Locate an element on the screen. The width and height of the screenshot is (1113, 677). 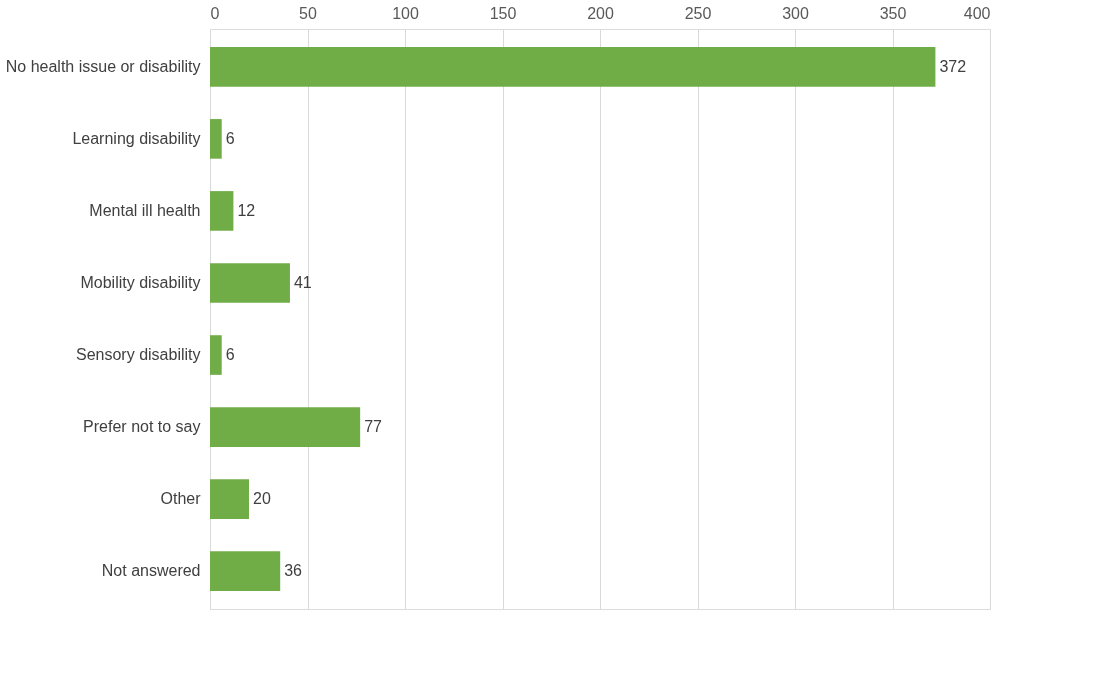
x-tick-label: 300 is located at coordinates (795, 13).